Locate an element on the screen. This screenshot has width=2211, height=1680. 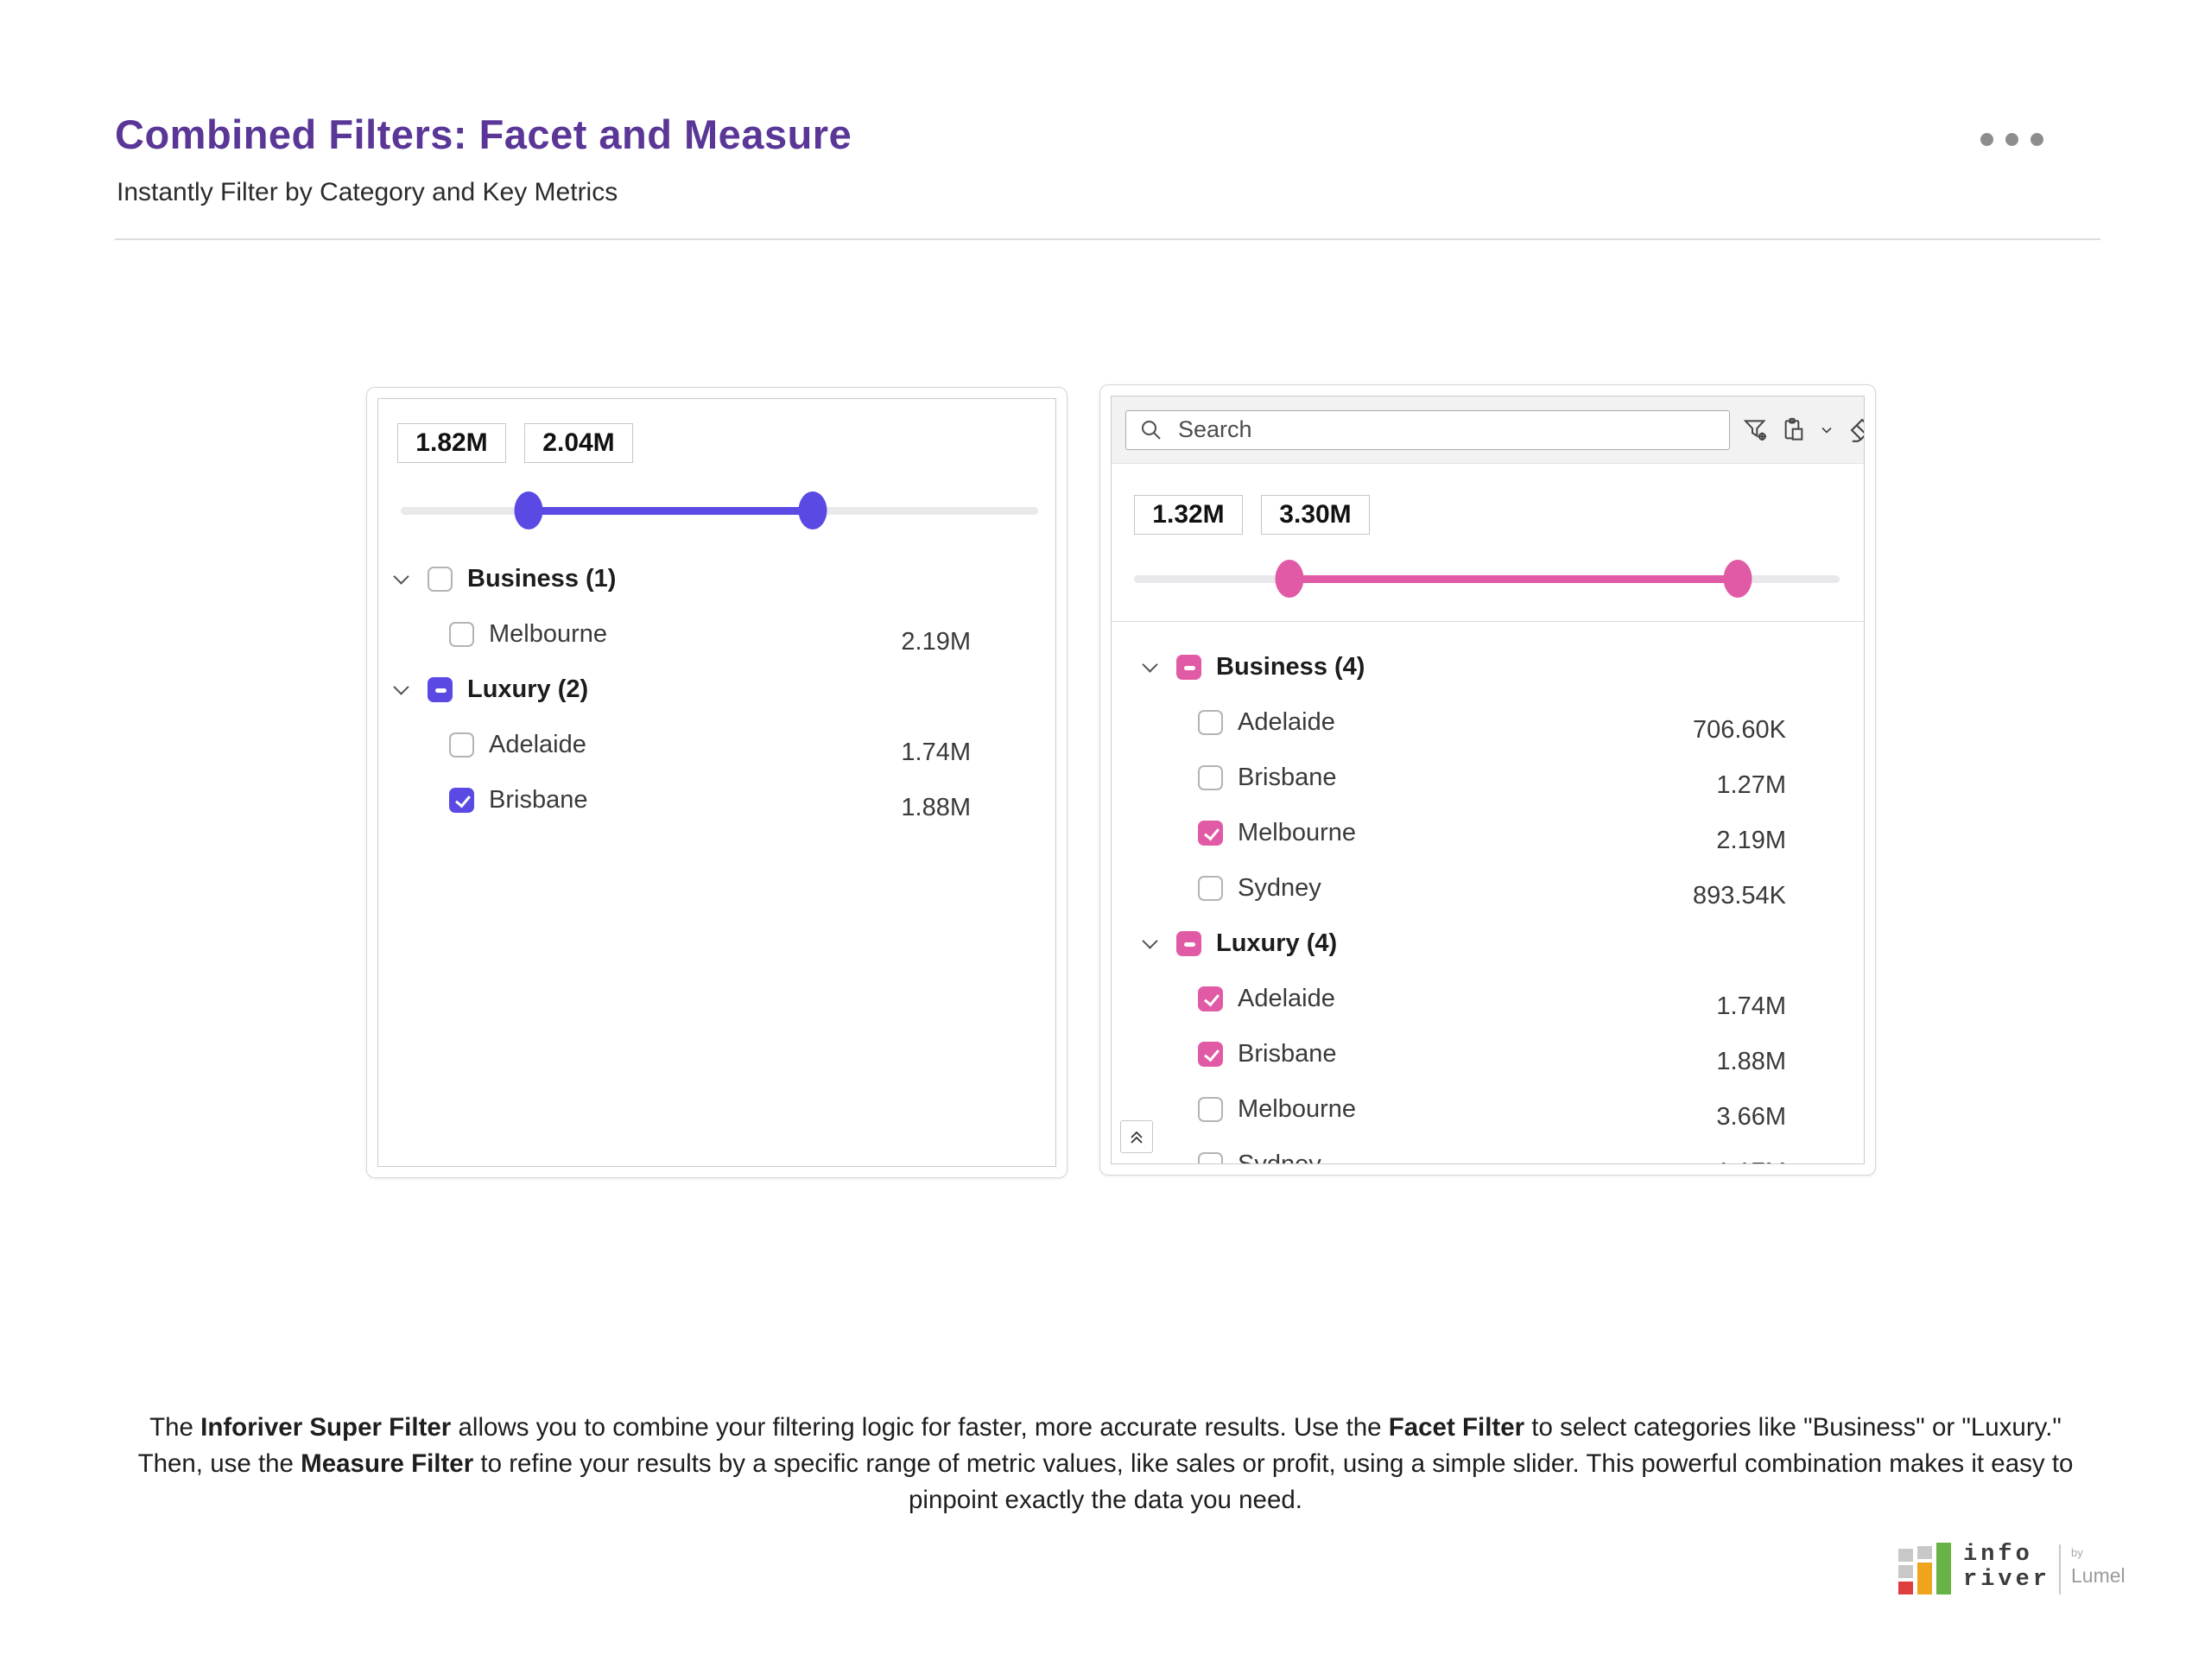
logo-company-text: Lumel is located at coordinates (2098, 1576).